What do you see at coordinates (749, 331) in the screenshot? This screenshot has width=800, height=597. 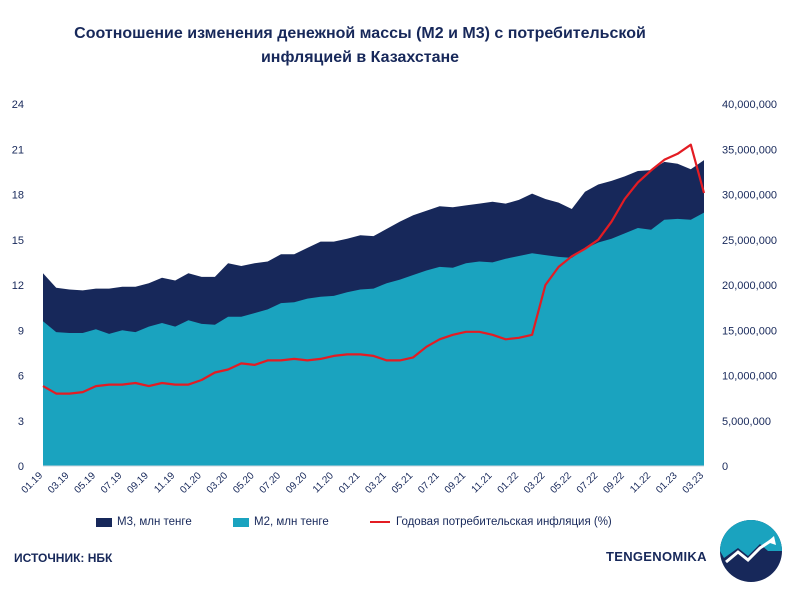 I see `right-axis-tick-label: 15,000,000` at bounding box center [749, 331].